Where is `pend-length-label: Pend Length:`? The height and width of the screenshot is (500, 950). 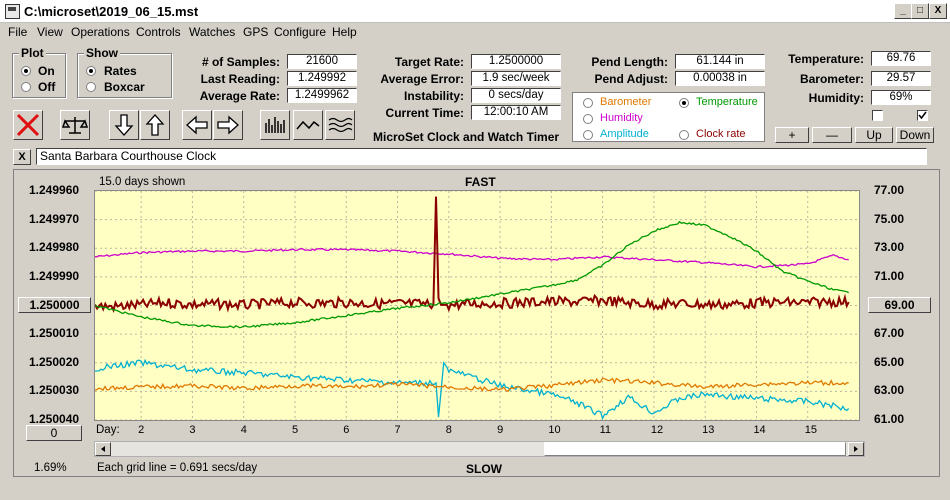 pend-length-label: Pend Length: is located at coordinates (629, 62).